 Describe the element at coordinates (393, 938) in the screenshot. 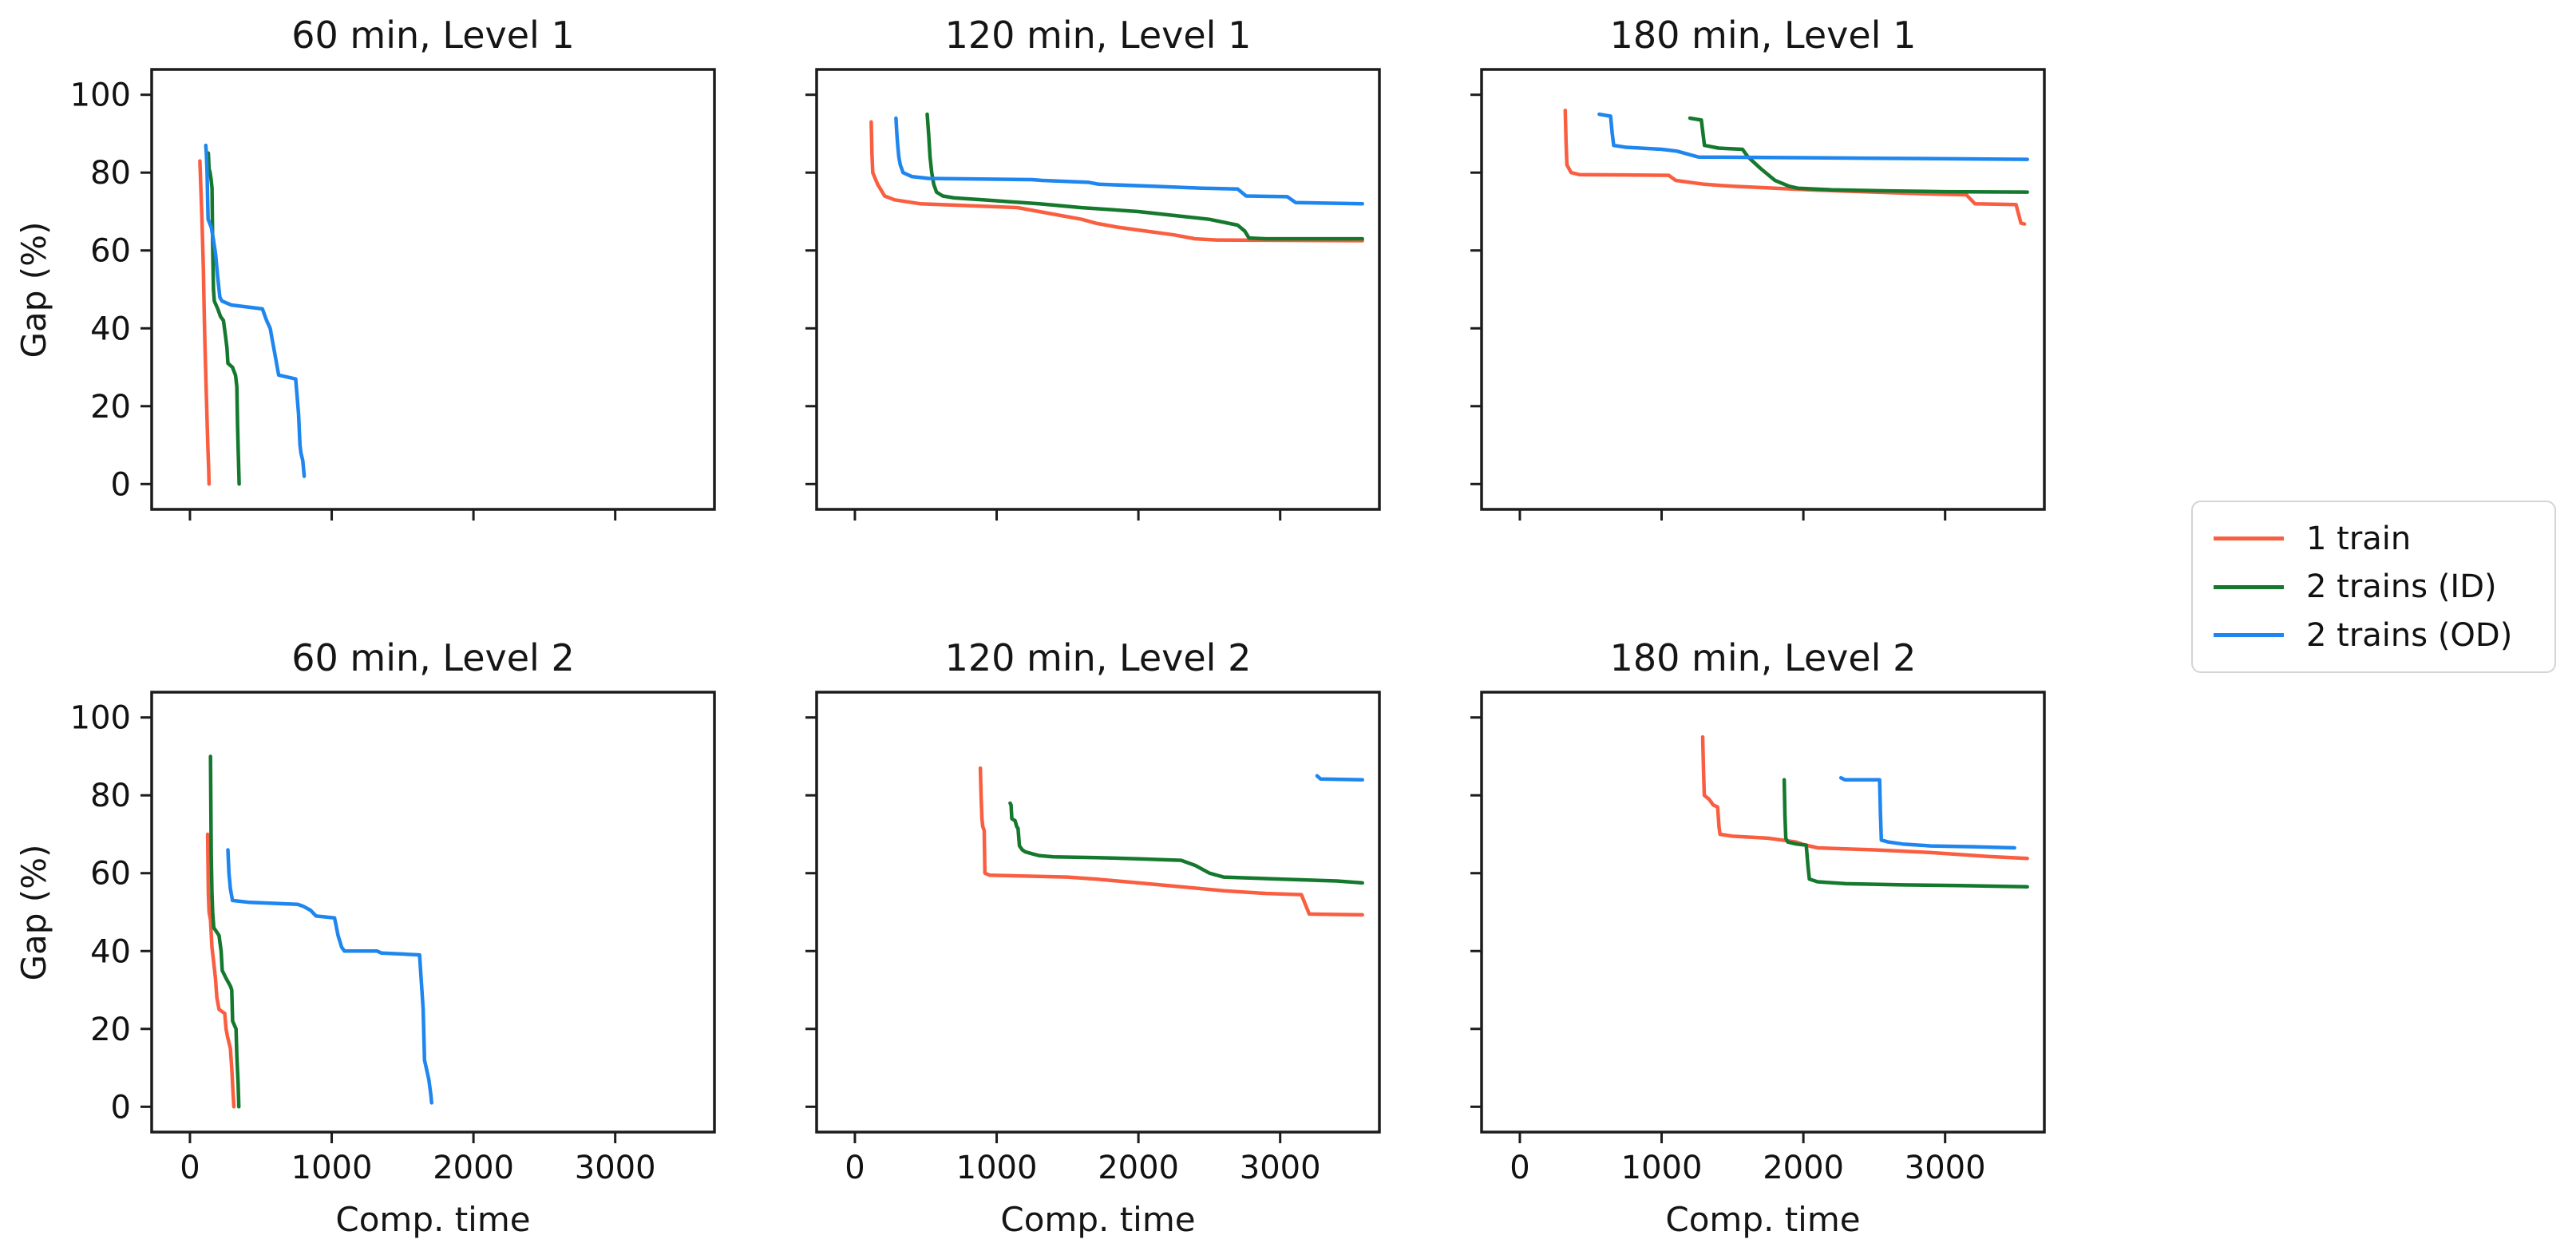

I see `subplot-60min-level2: 0 1000 2000 3000 0 20 40 60 80 100` at that location.